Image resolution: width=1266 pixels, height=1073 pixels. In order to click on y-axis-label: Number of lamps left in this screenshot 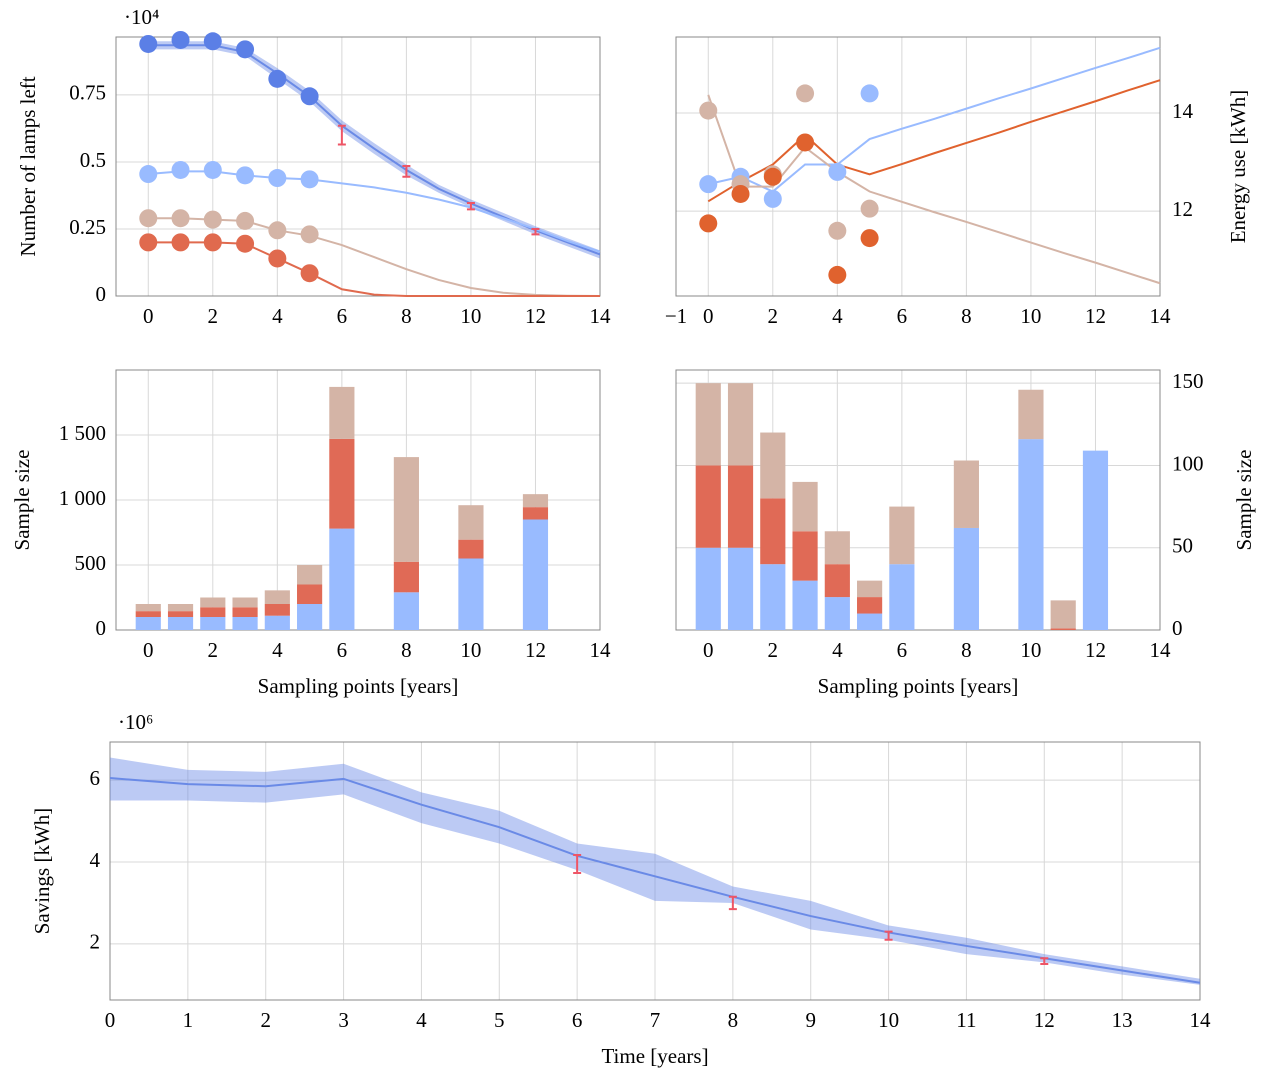, I will do `click(28, 166)`.